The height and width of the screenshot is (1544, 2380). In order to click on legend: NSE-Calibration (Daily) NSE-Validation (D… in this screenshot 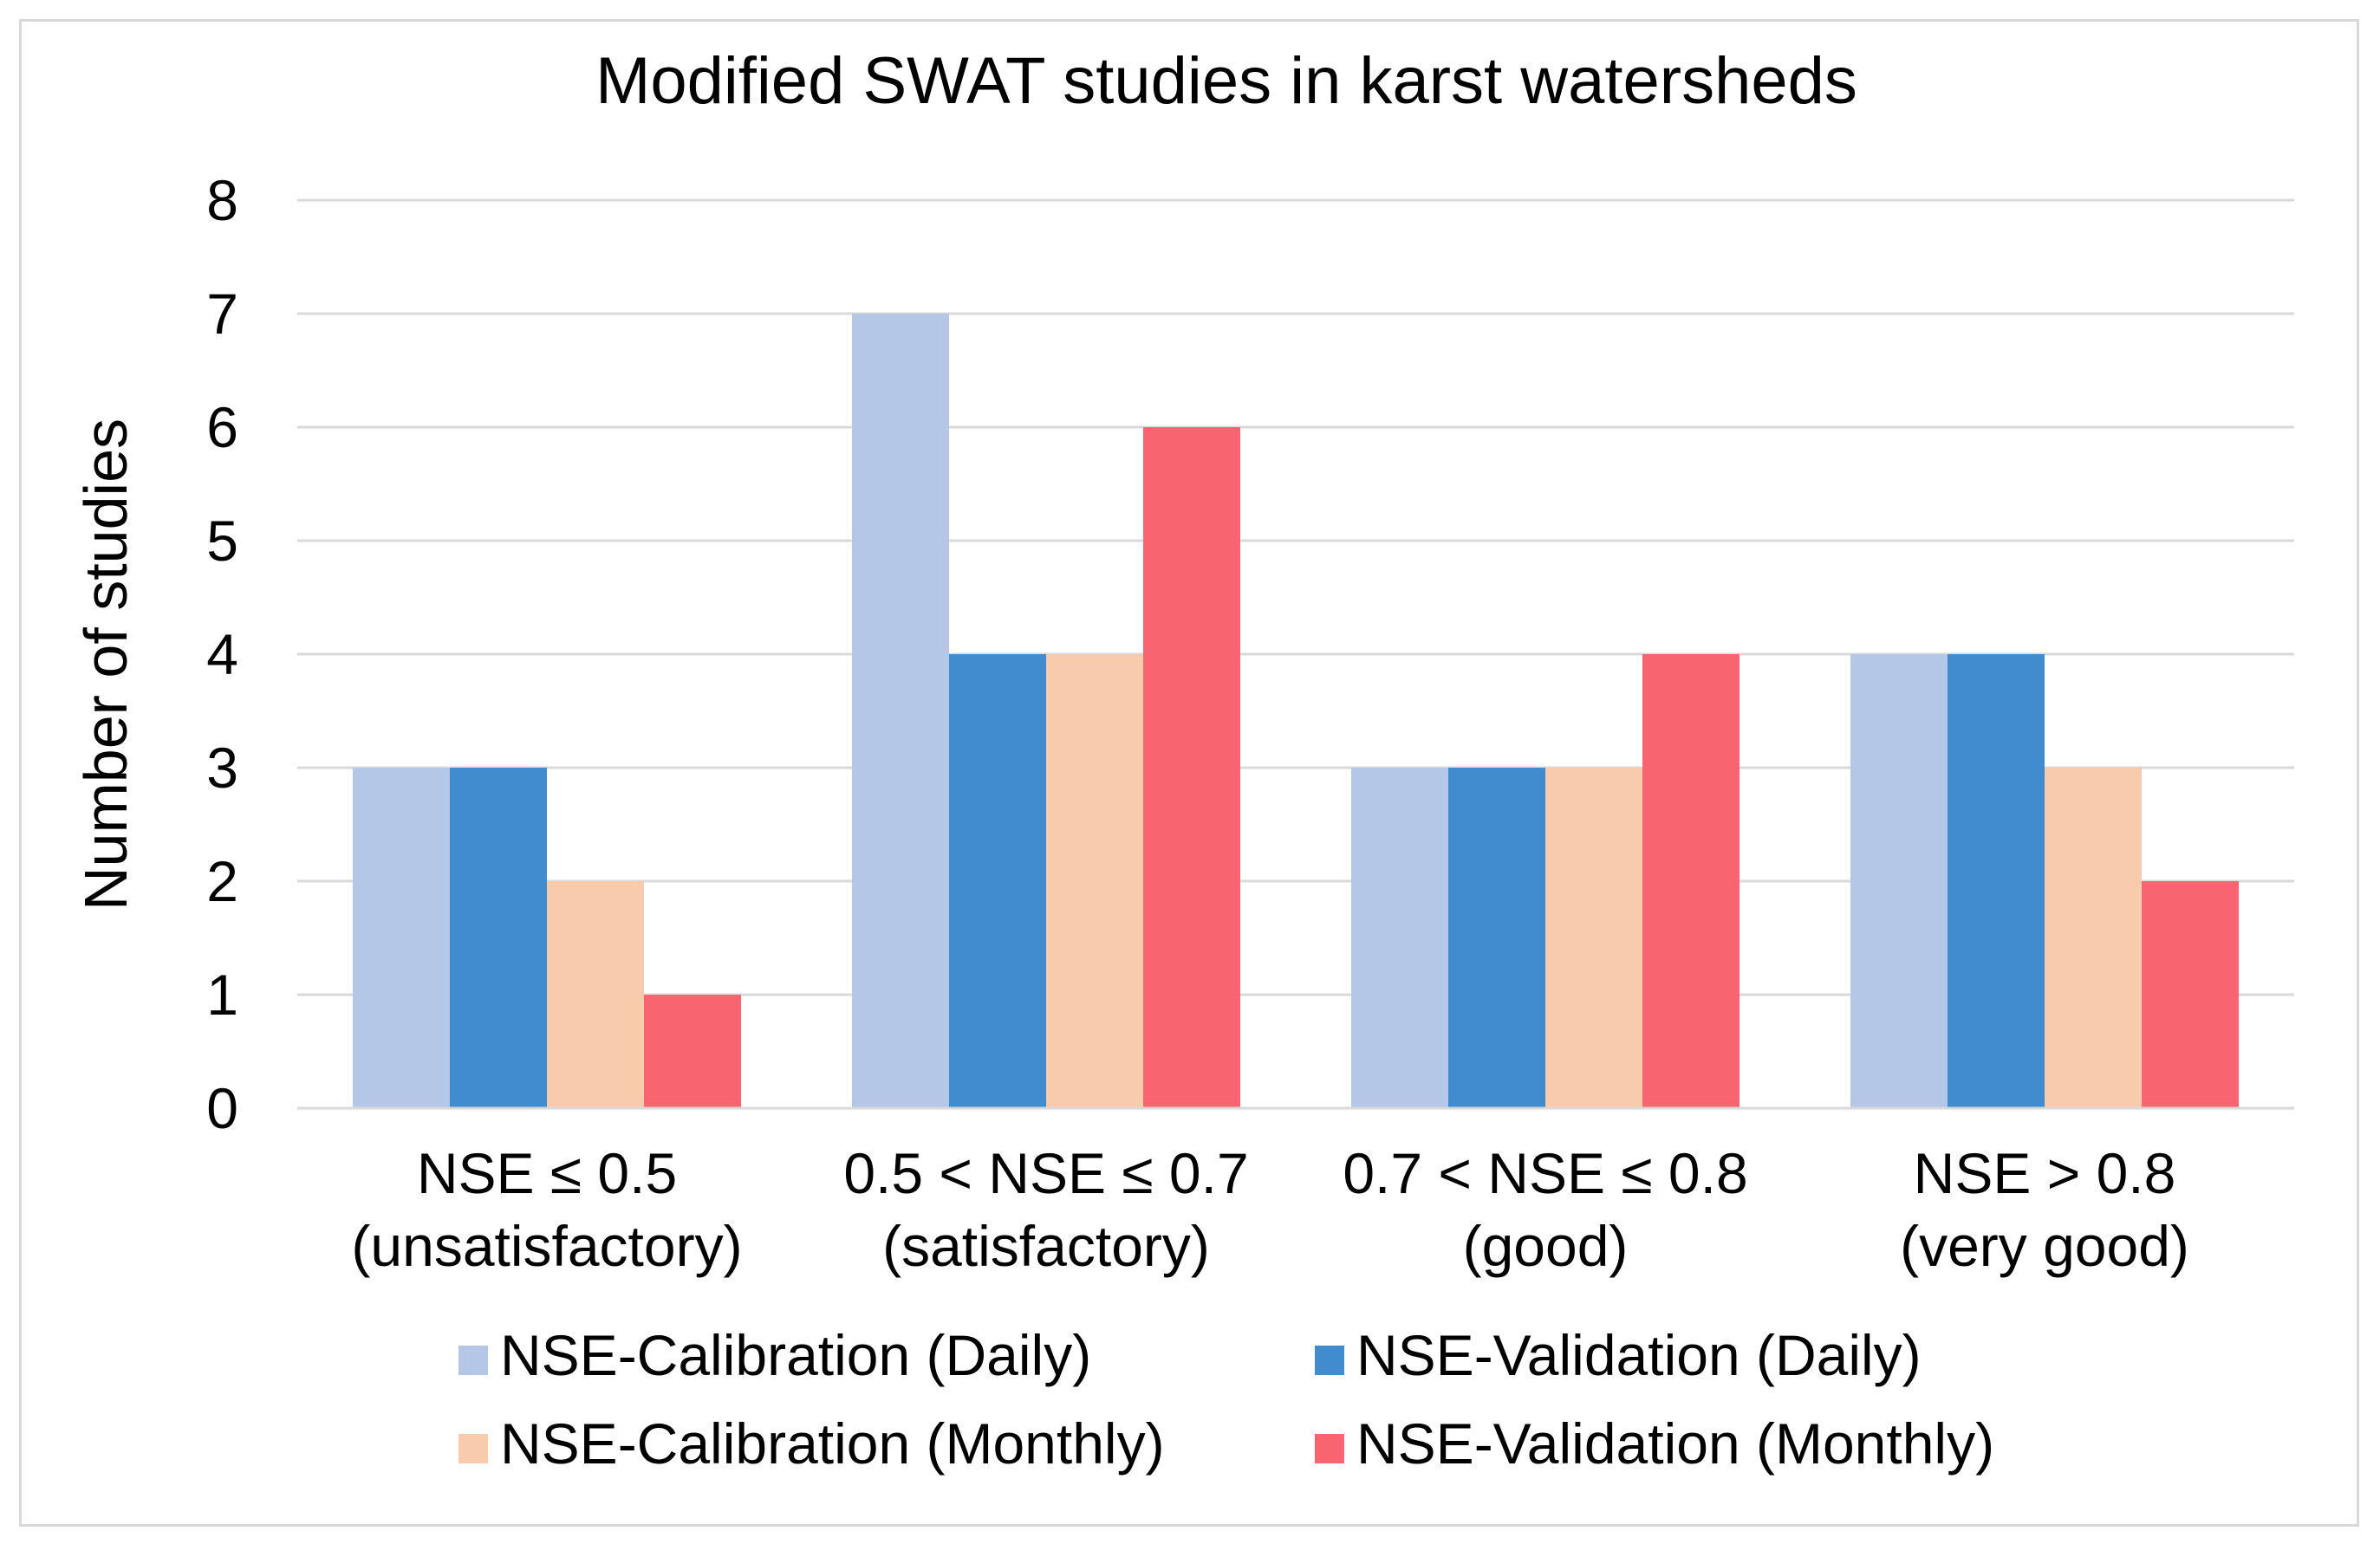, I will do `click(1226, 1400)`.